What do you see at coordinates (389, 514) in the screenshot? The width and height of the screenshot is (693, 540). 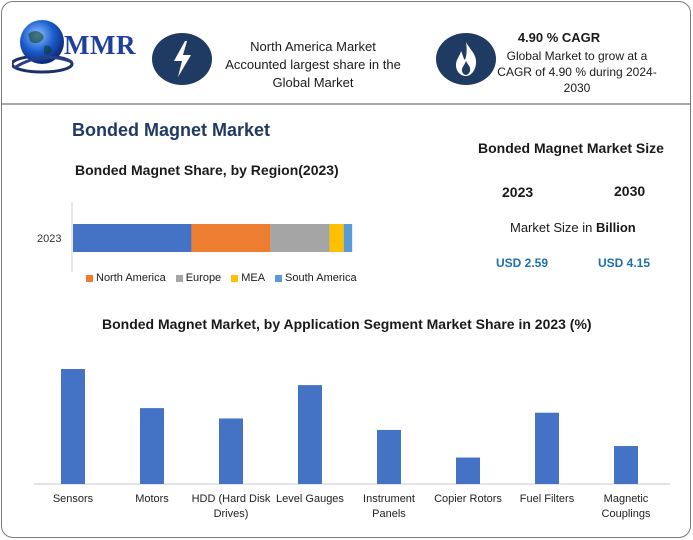 I see `application-category-label: Panels` at bounding box center [389, 514].